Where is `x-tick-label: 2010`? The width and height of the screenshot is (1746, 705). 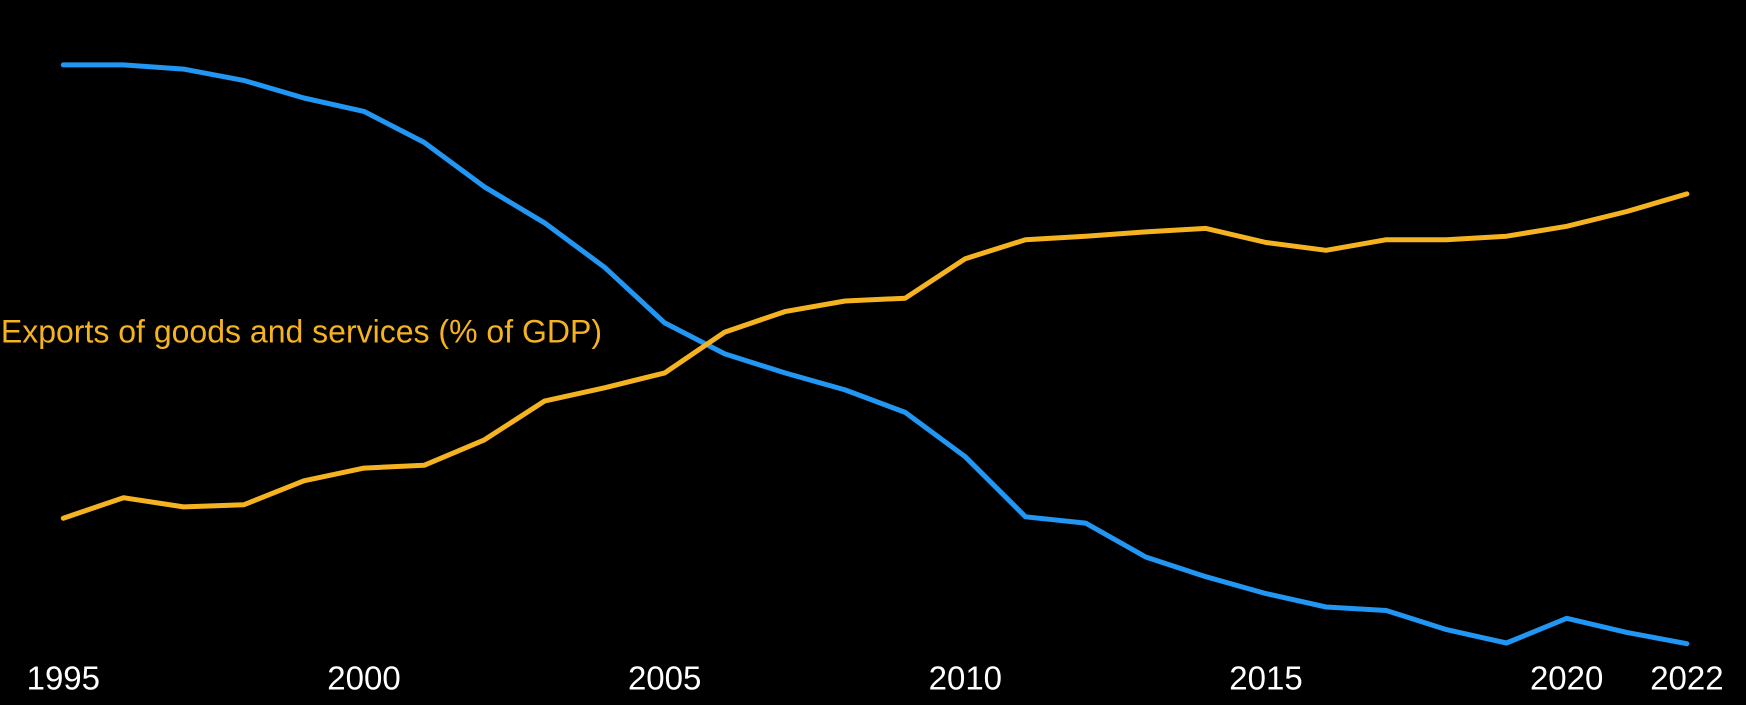 x-tick-label: 2010 is located at coordinates (965, 678).